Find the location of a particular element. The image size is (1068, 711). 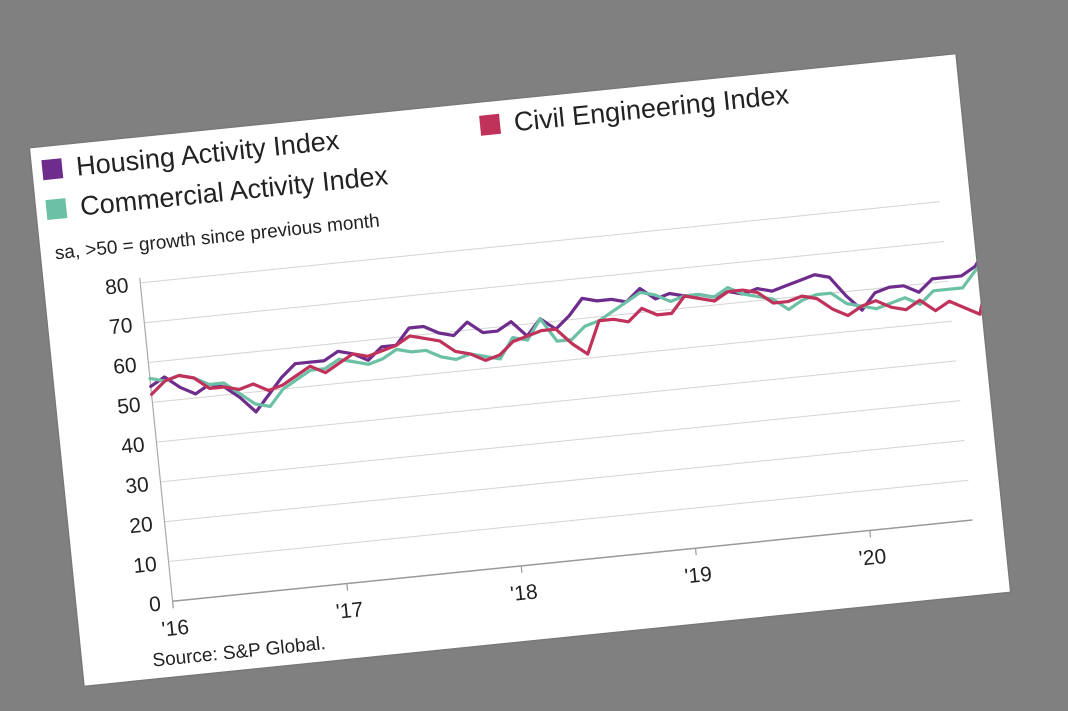

y-tick-label: 20 is located at coordinates (141, 525).